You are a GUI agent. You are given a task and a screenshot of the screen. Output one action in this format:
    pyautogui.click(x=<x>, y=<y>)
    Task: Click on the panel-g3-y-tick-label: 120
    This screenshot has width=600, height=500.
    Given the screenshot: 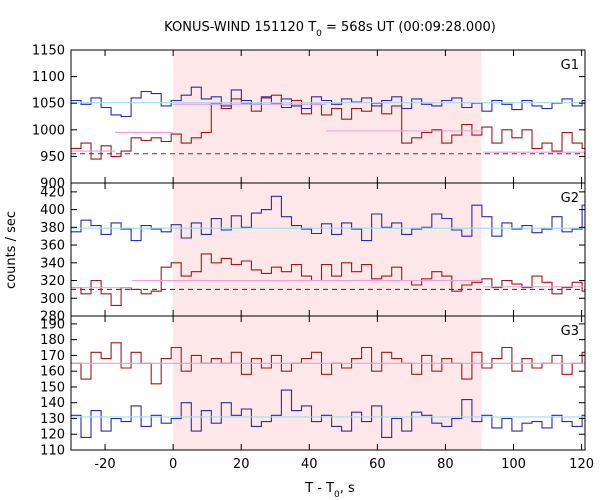 What is the action you would take?
    pyautogui.click(x=52, y=435)
    